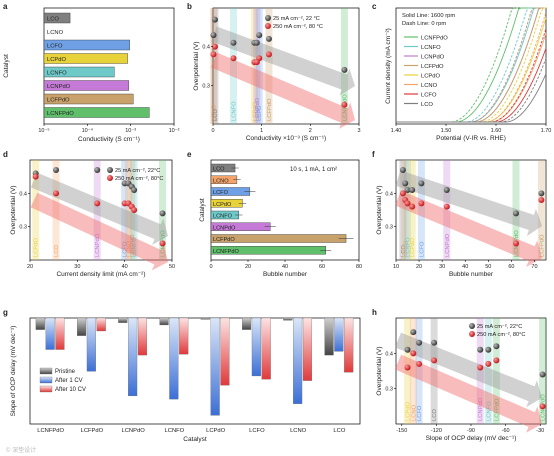 Image resolution: width=554 pixels, height=456 pixels. Describe the element at coordinates (471, 438) in the screenshot. I see `x-axis-label: Slope of OCP delay (mV dec⁻¹)` at that location.